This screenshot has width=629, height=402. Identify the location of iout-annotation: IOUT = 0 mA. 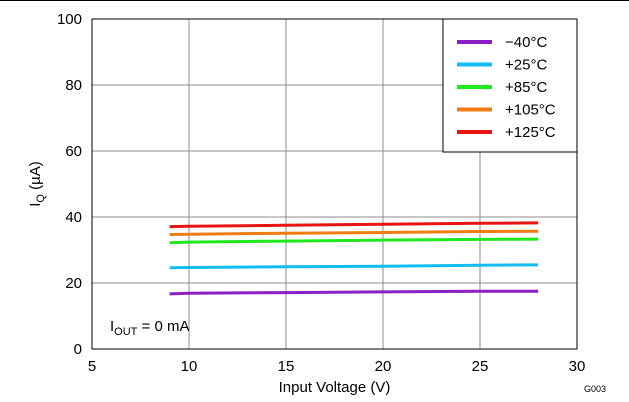
(150, 328).